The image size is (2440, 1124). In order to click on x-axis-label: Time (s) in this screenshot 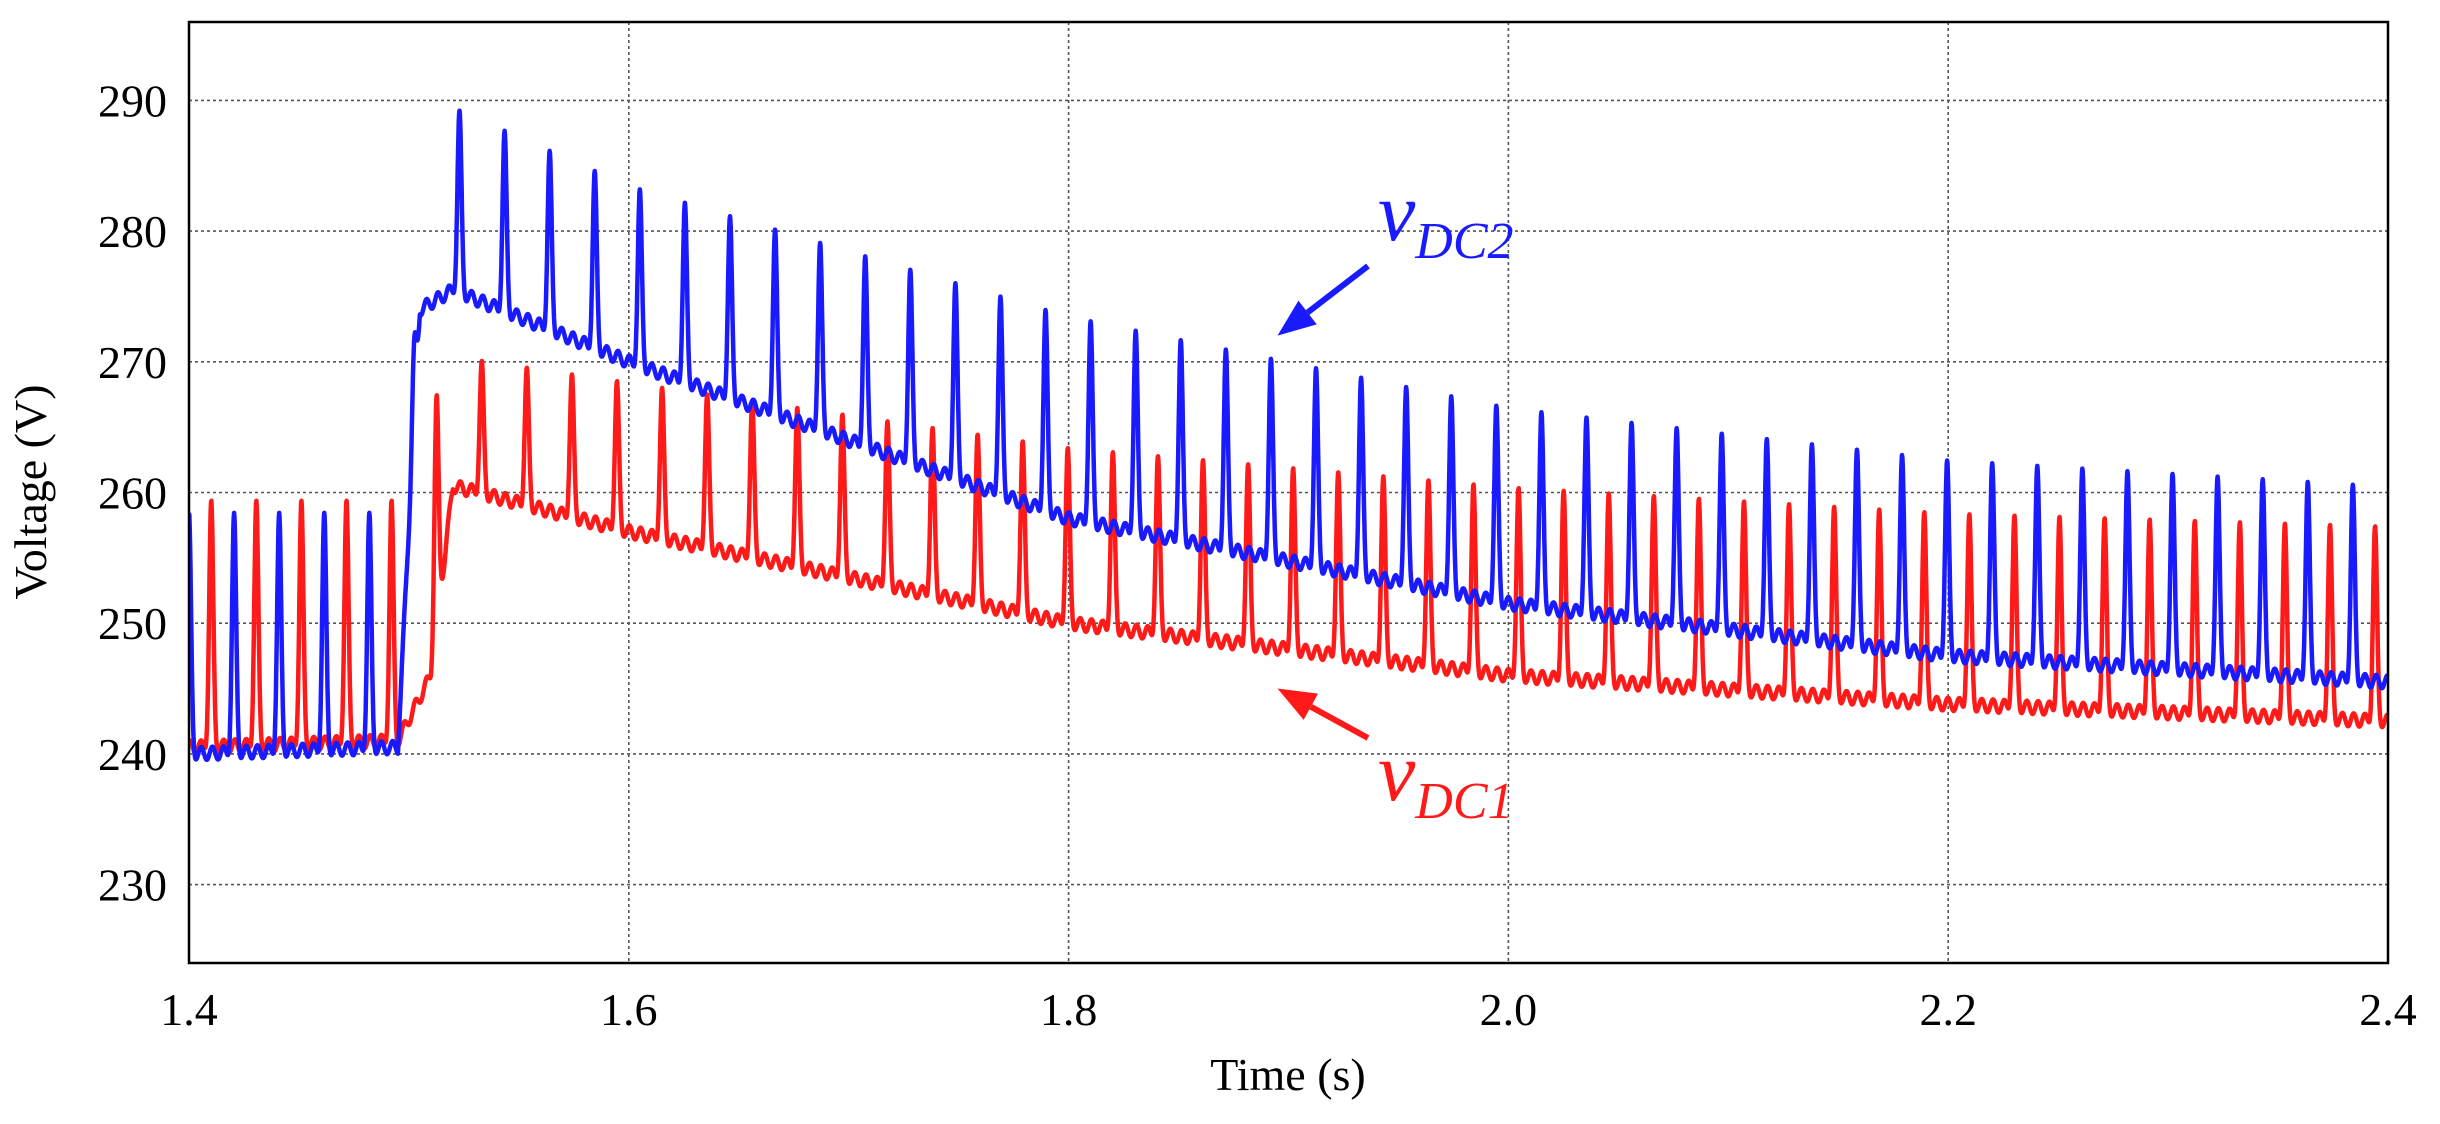, I will do `click(1288, 1074)`.